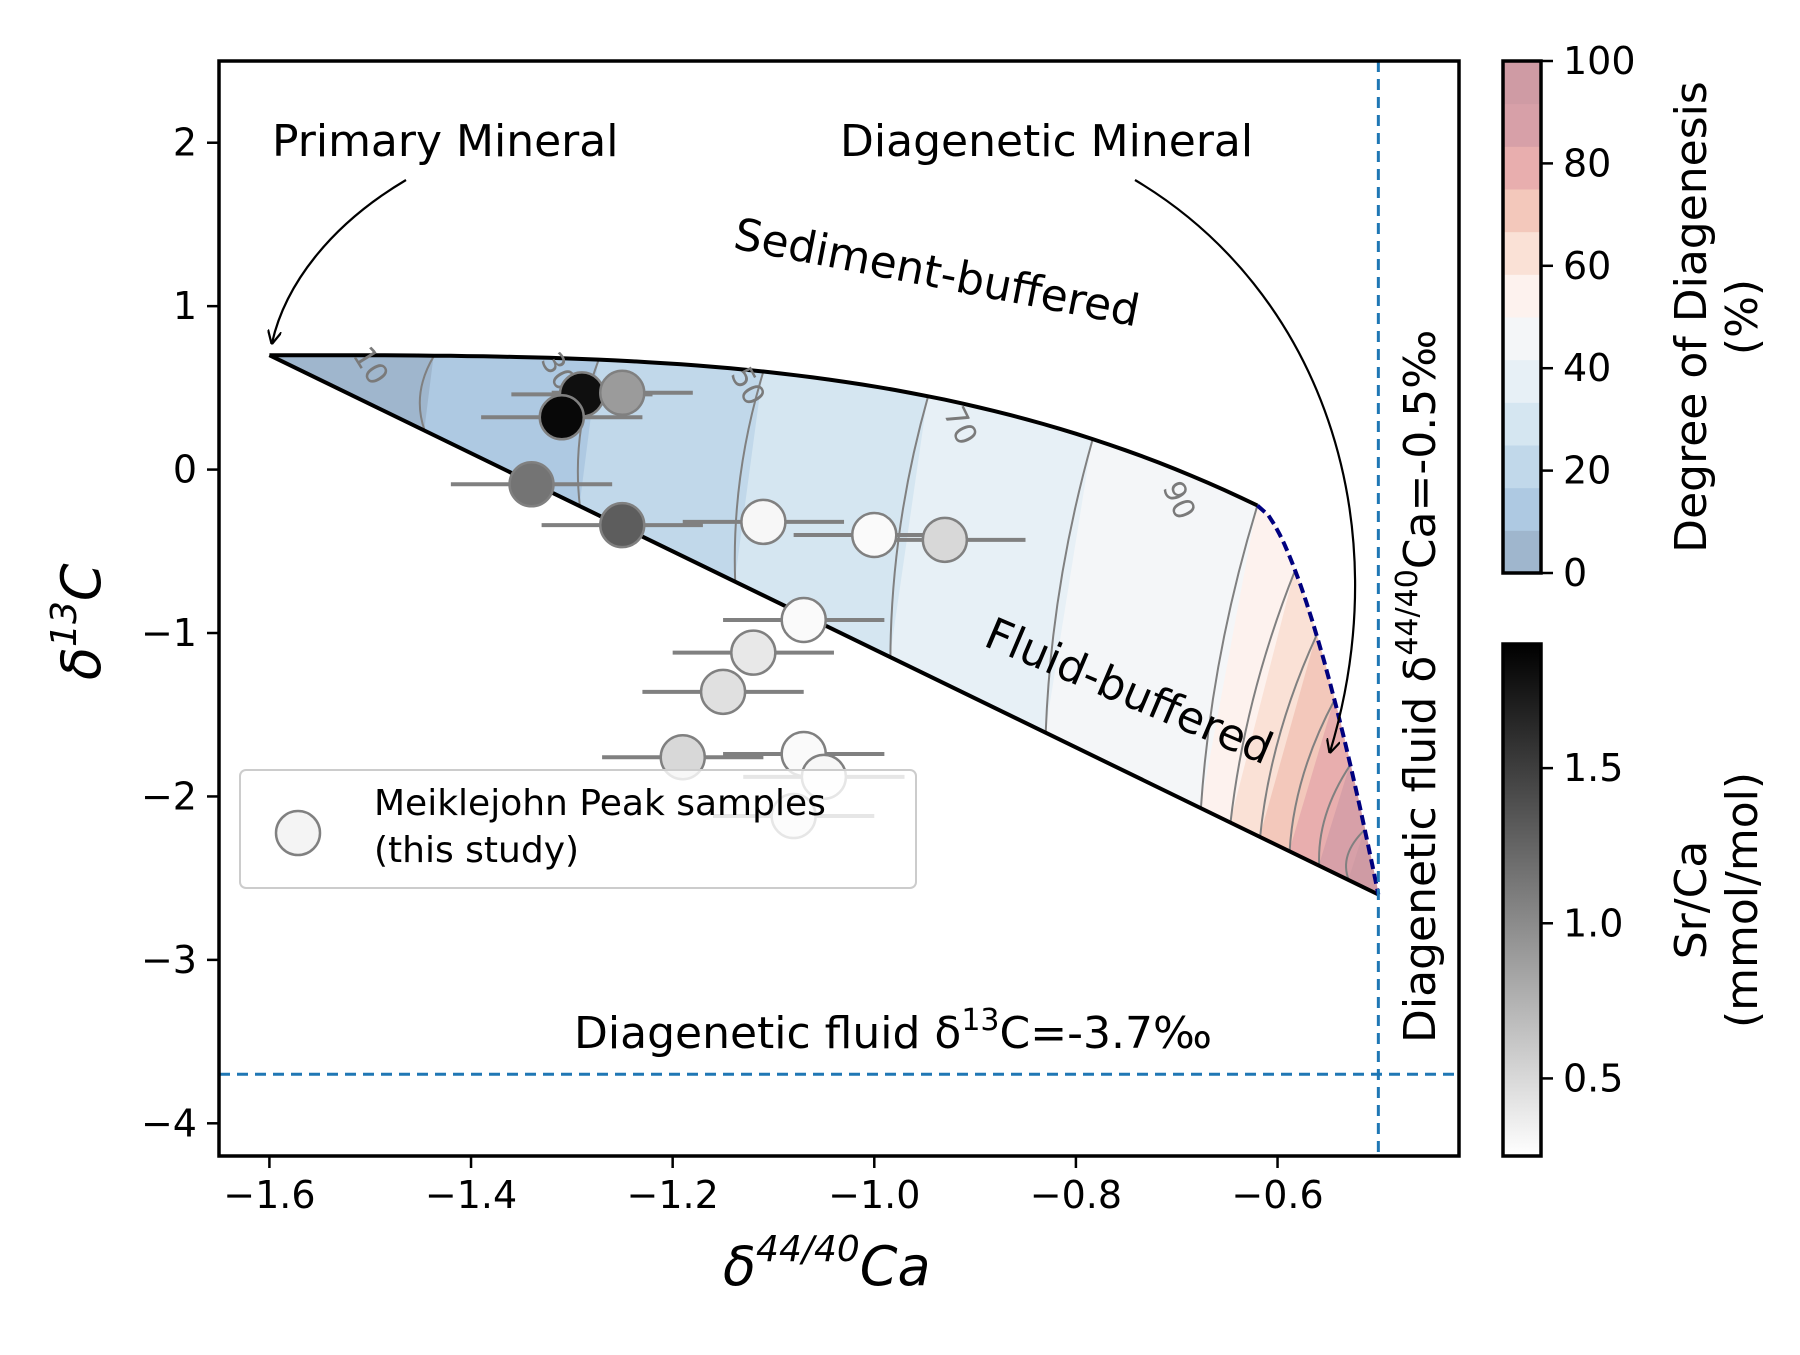 The image size is (1800, 1355). I want to click on x-axis-label-main: δ, so click(739, 1266).